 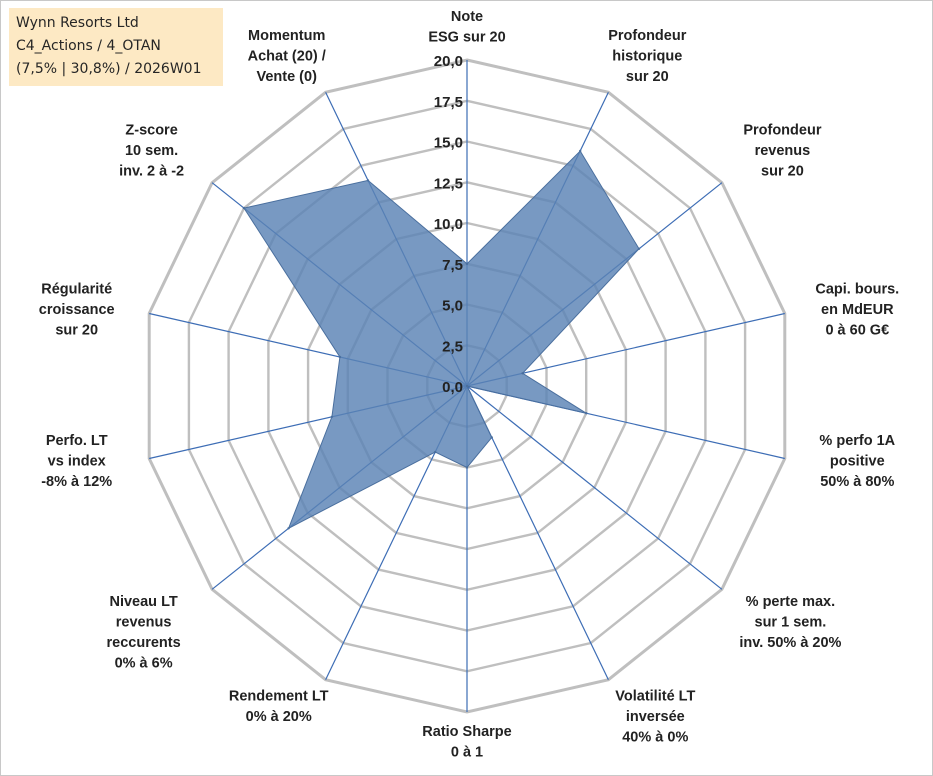 What do you see at coordinates (109, 69) in the screenshot?
I see `period-stats: (7,5% | 30,8%) / 2026W01` at bounding box center [109, 69].